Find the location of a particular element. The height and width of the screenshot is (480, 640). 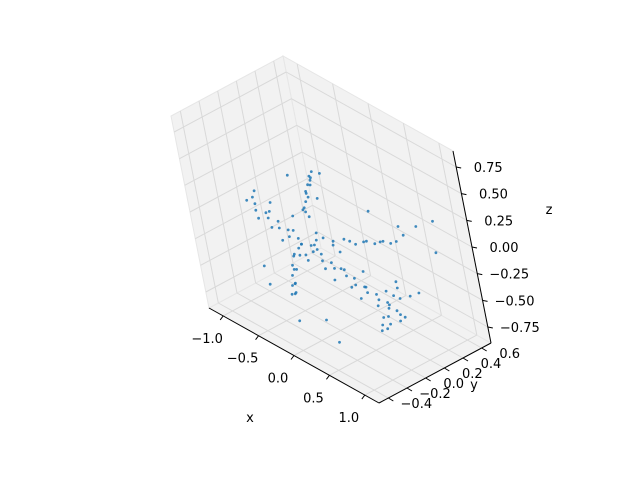

z-tick-label: −0.75 is located at coordinates (520, 328).